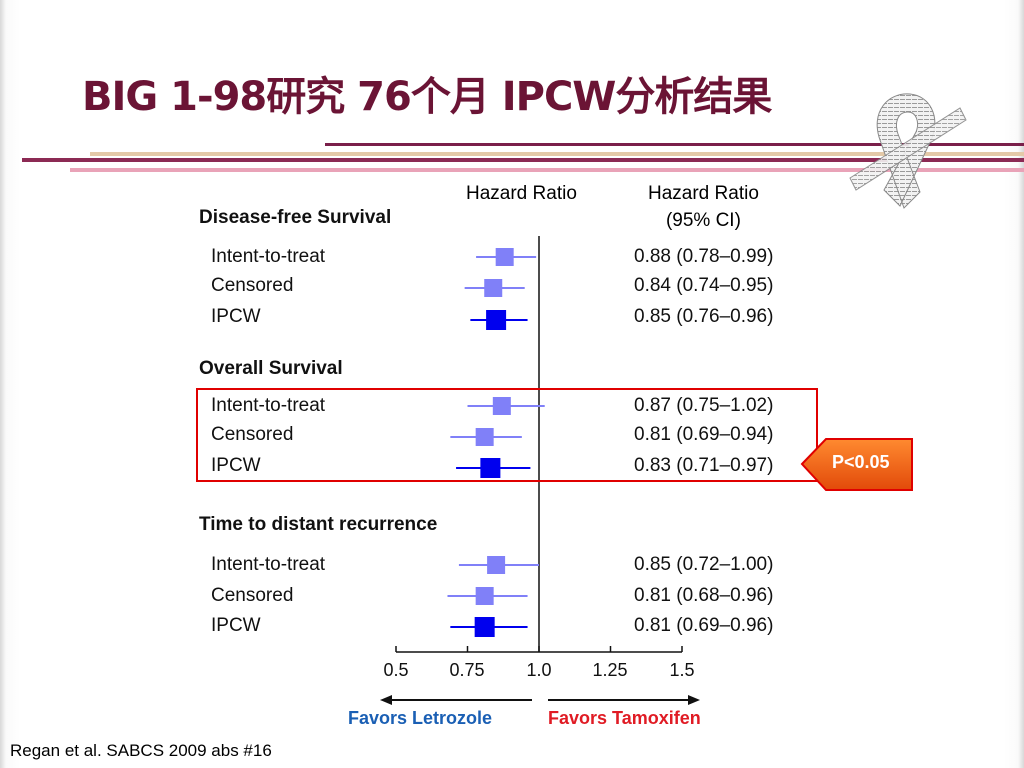  Describe the element at coordinates (703, 220) in the screenshot. I see `ci-header-line2: (95% CI)` at that location.